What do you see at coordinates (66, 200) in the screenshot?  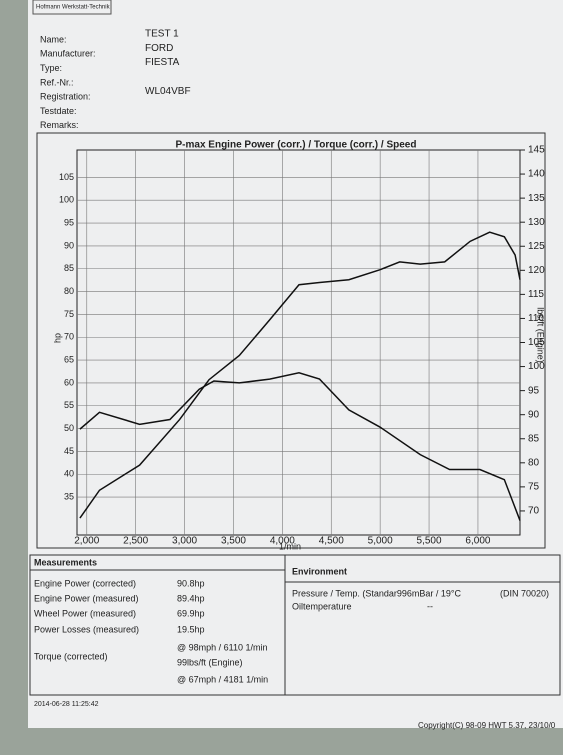 I see `y-tick-label: 100` at bounding box center [66, 200].